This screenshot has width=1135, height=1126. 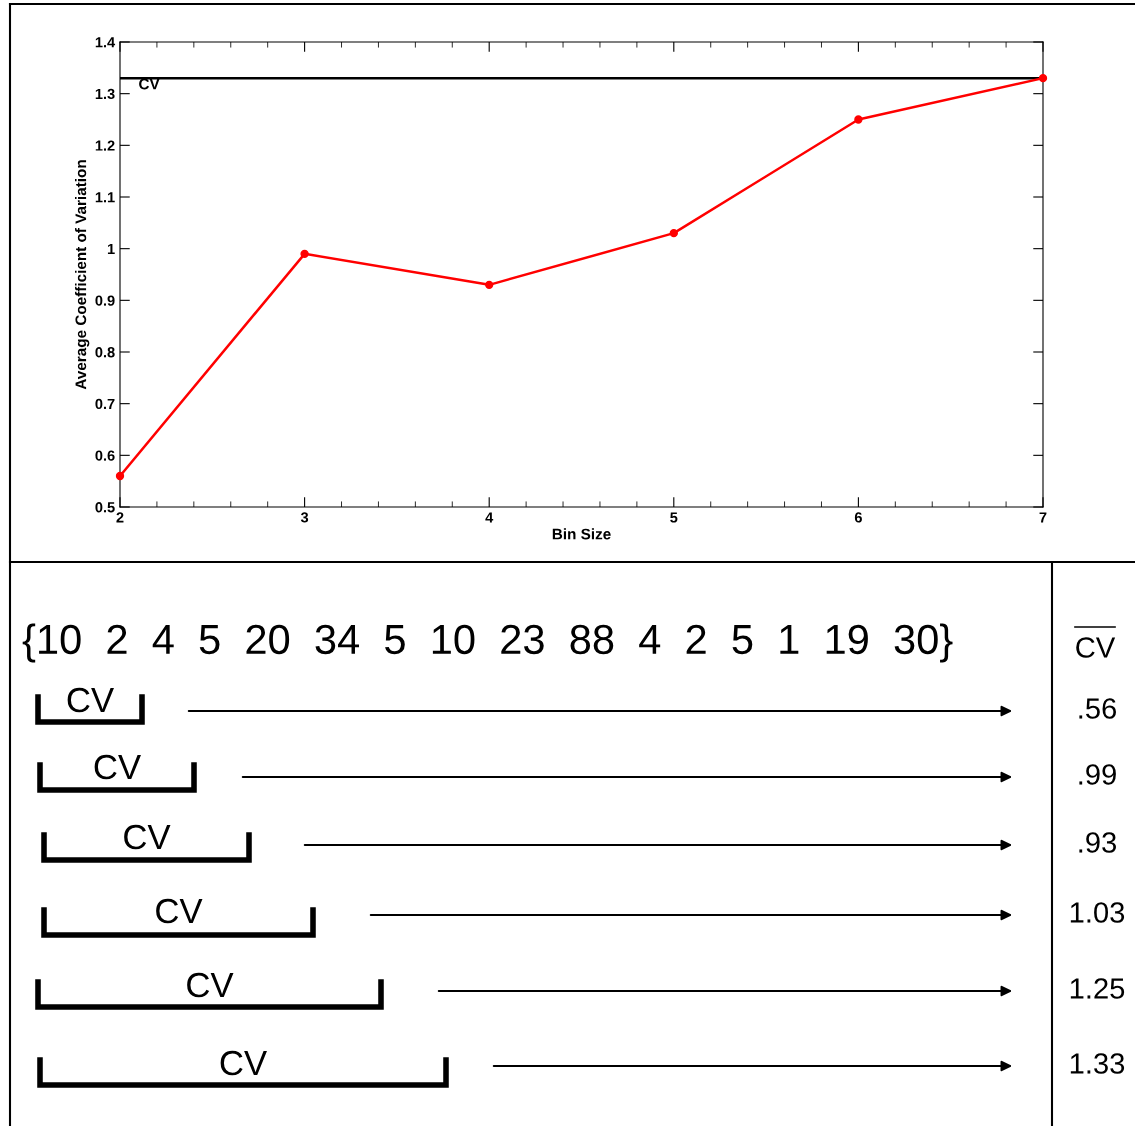 I want to click on y-tick-label: 0.5, so click(x=105, y=507).